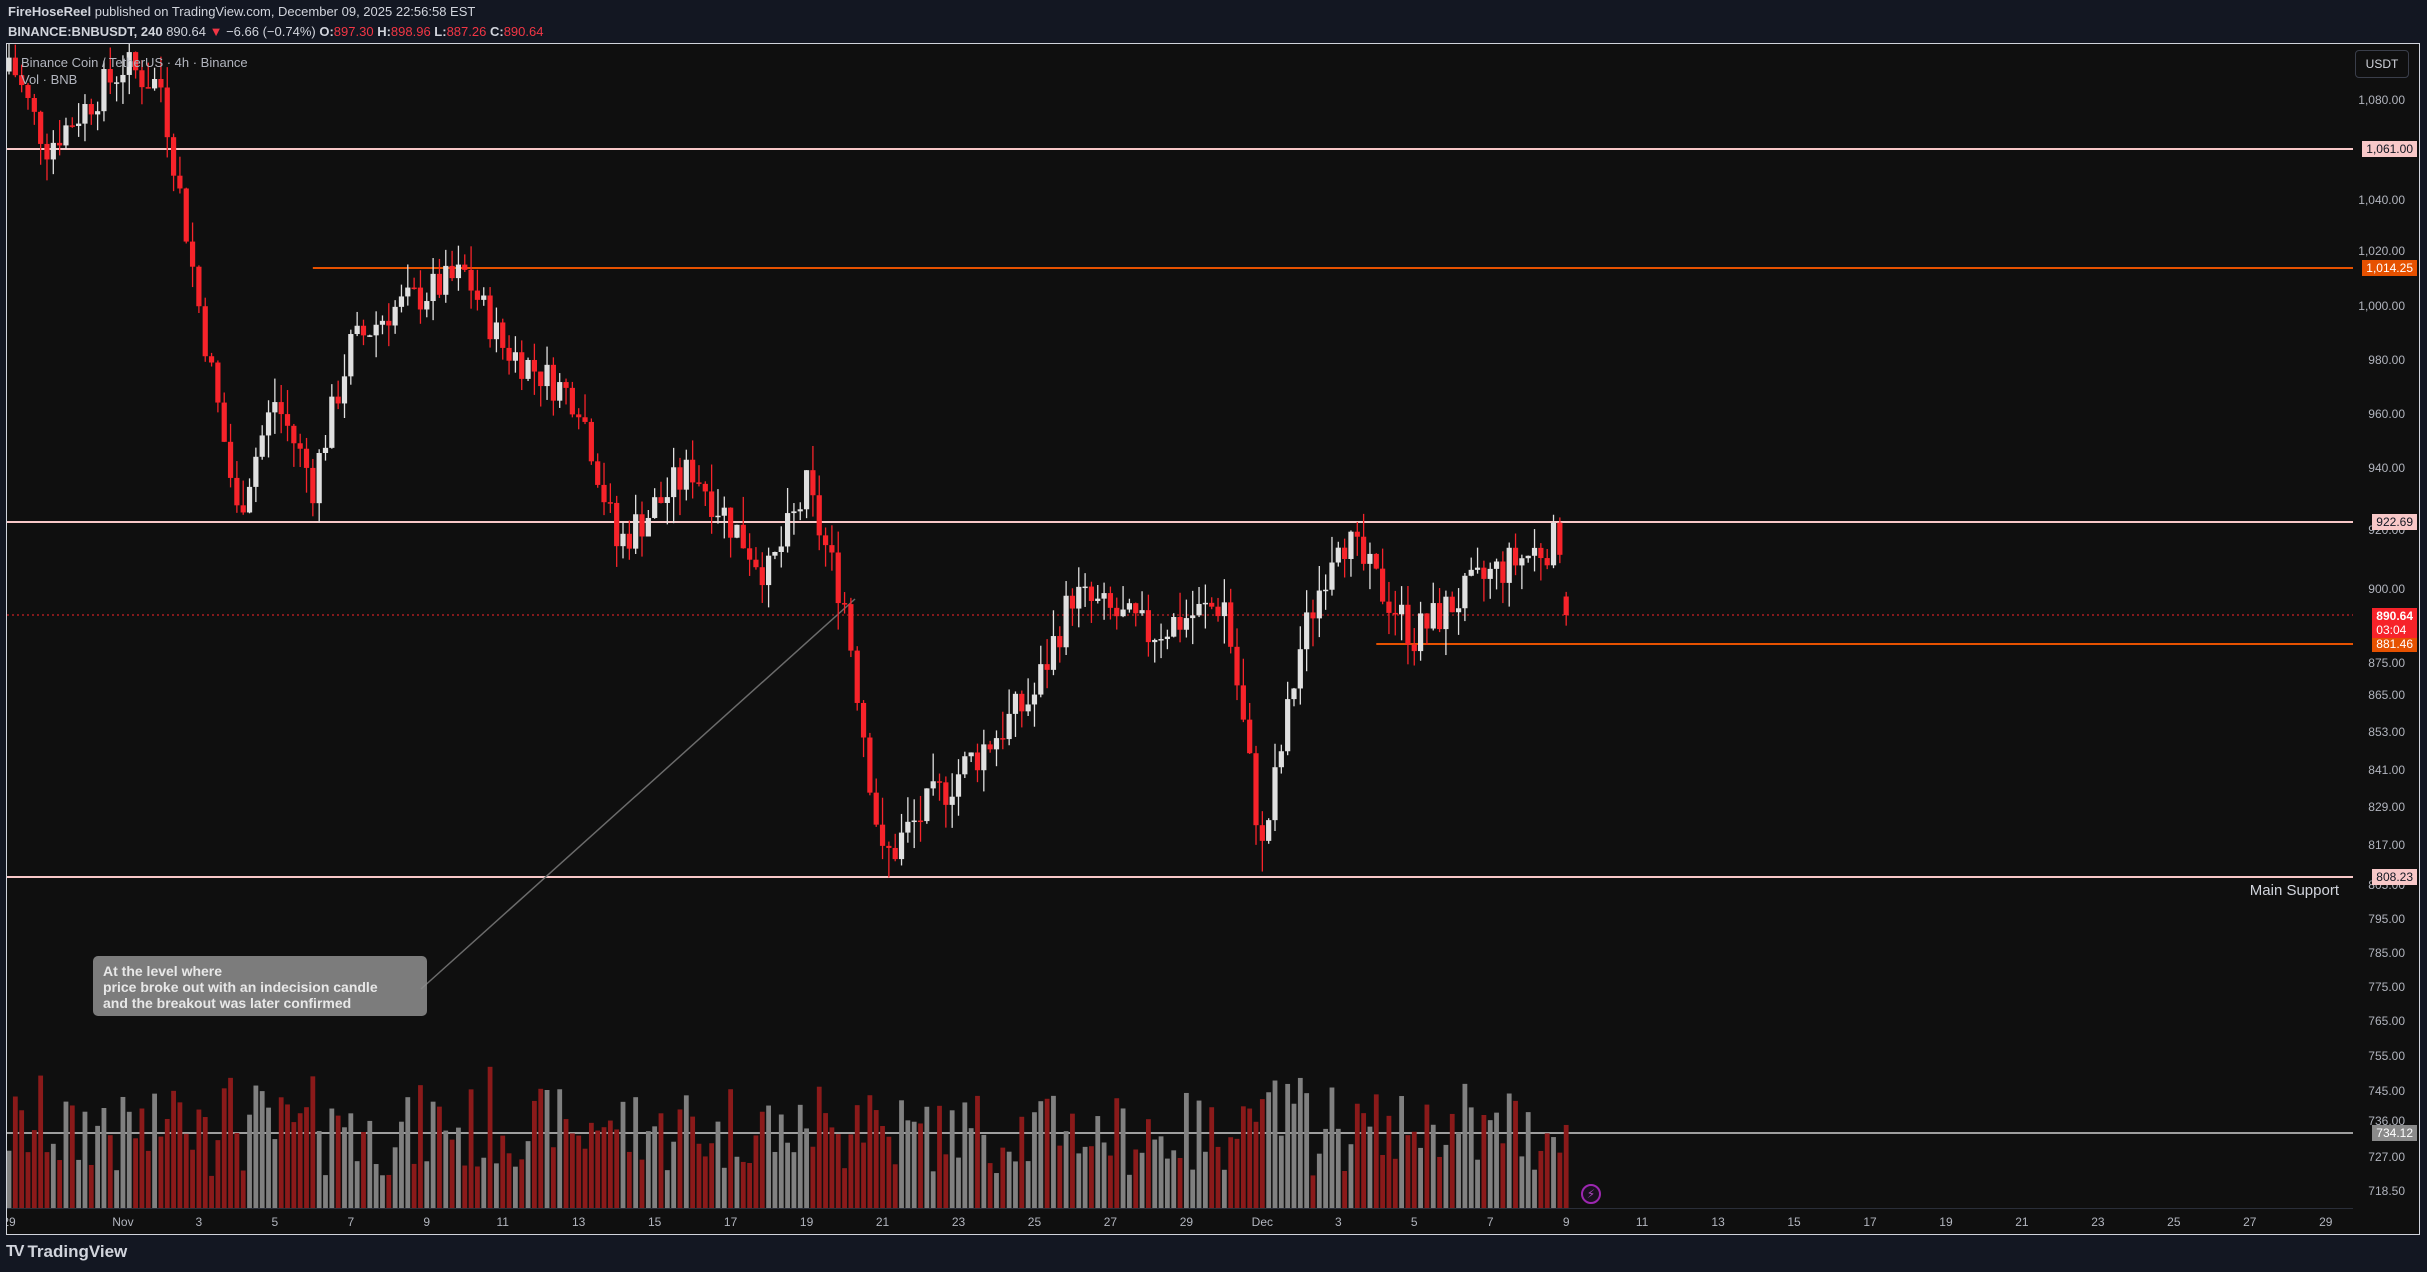  What do you see at coordinates (2386, 807) in the screenshot?
I see `price-tick: 829.00` at bounding box center [2386, 807].